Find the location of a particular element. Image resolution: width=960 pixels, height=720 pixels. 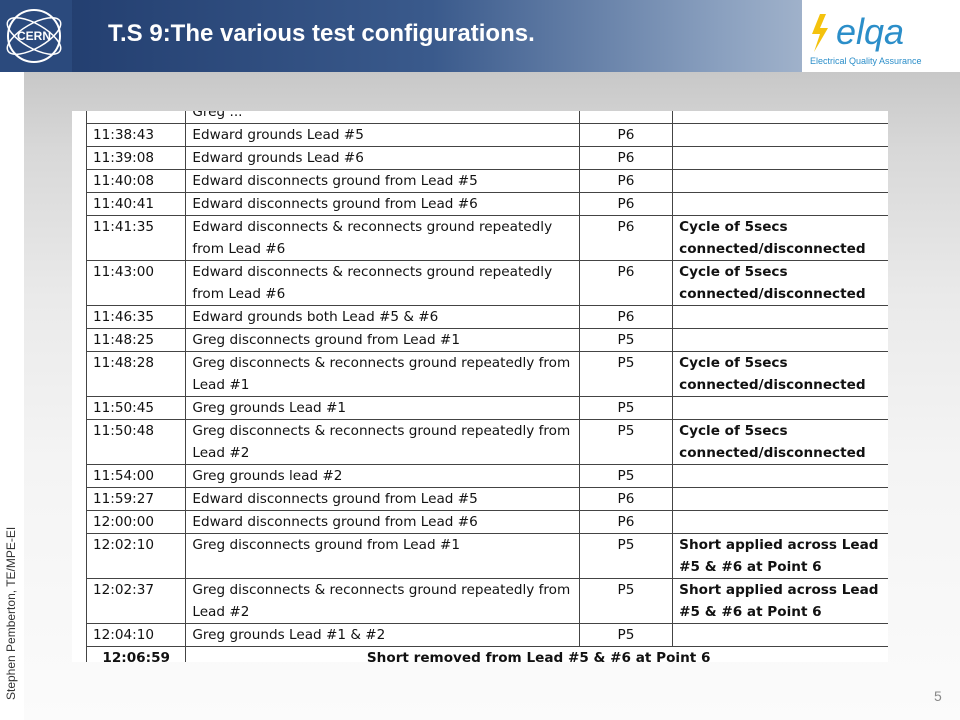

time-cell: 11:38:43 is located at coordinates (136, 135).